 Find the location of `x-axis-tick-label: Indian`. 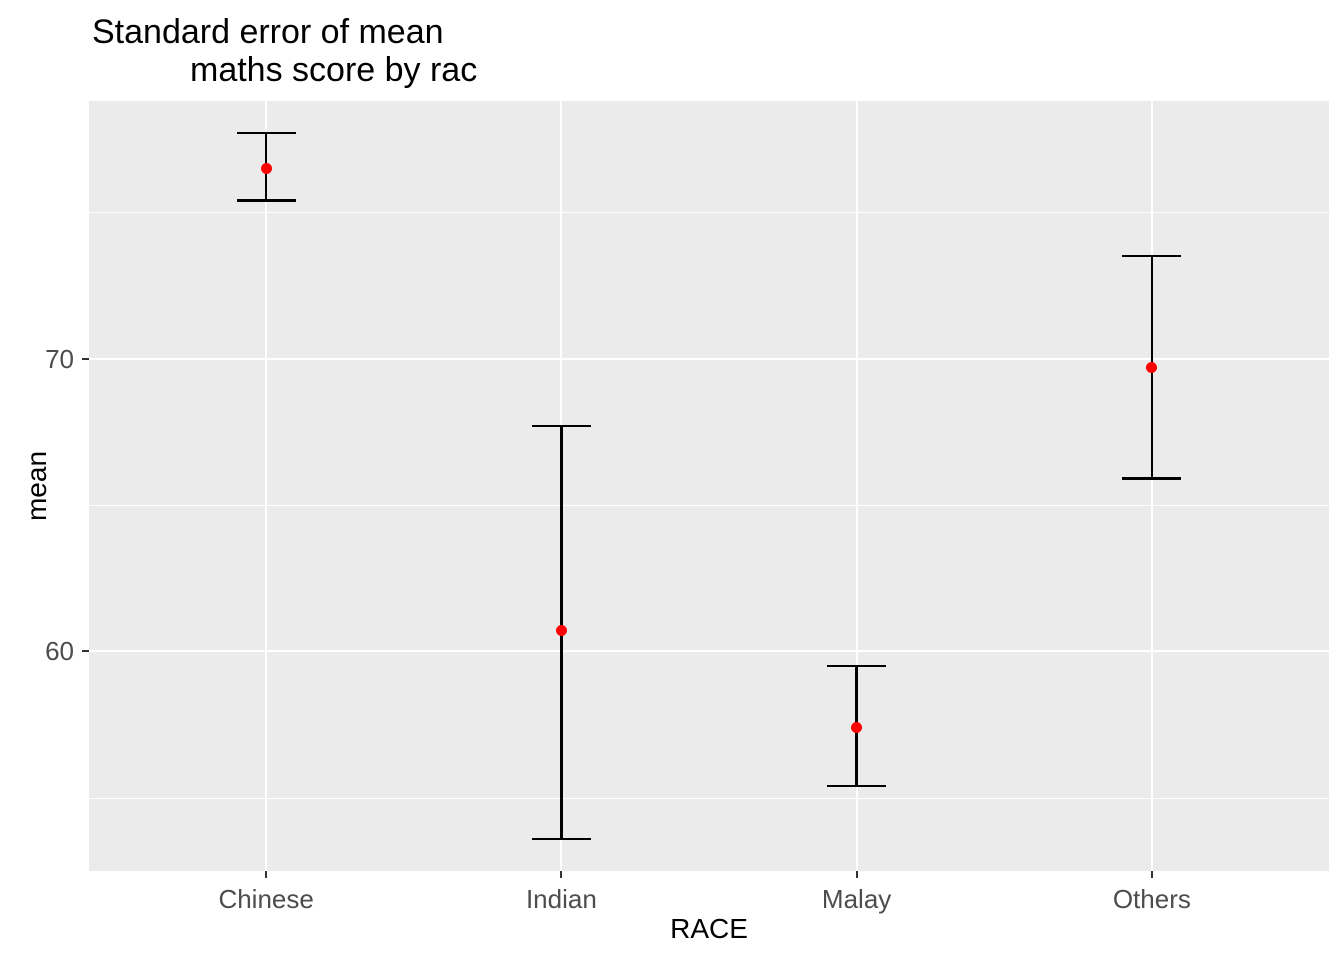

x-axis-tick-label: Indian is located at coordinates (561, 899).